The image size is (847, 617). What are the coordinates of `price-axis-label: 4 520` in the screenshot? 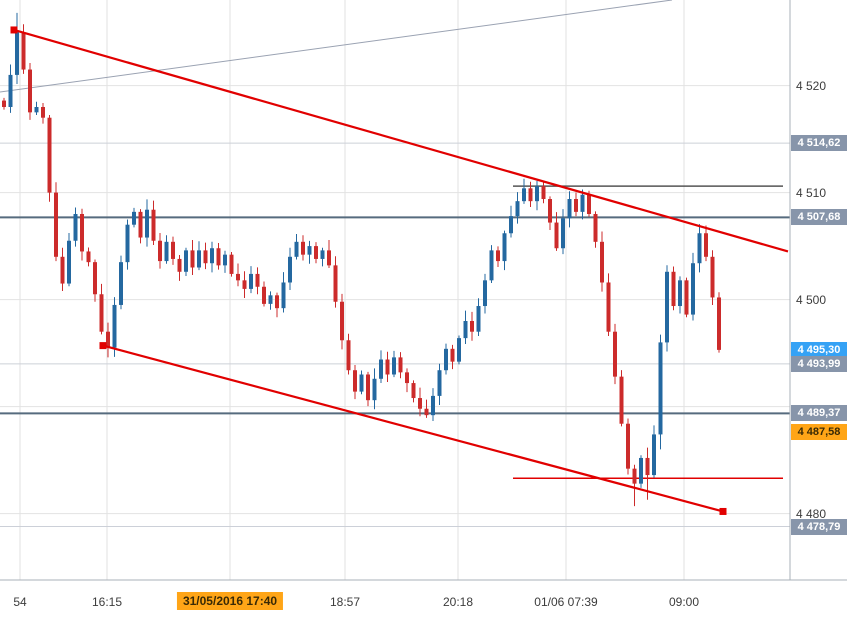 It's located at (811, 85).